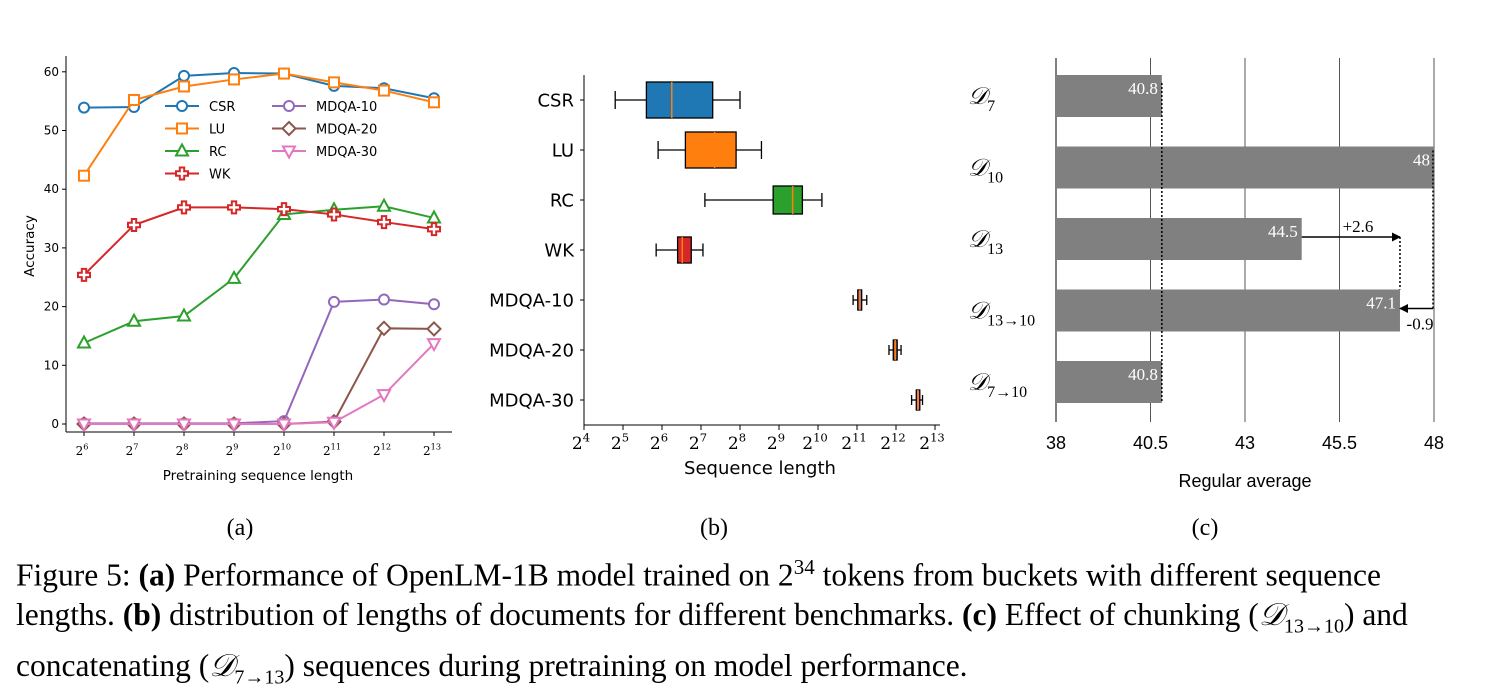 This screenshot has width=1486, height=697. What do you see at coordinates (531, 351) in the screenshot?
I see `category-label-mdqa-20: MDQA-20` at bounding box center [531, 351].